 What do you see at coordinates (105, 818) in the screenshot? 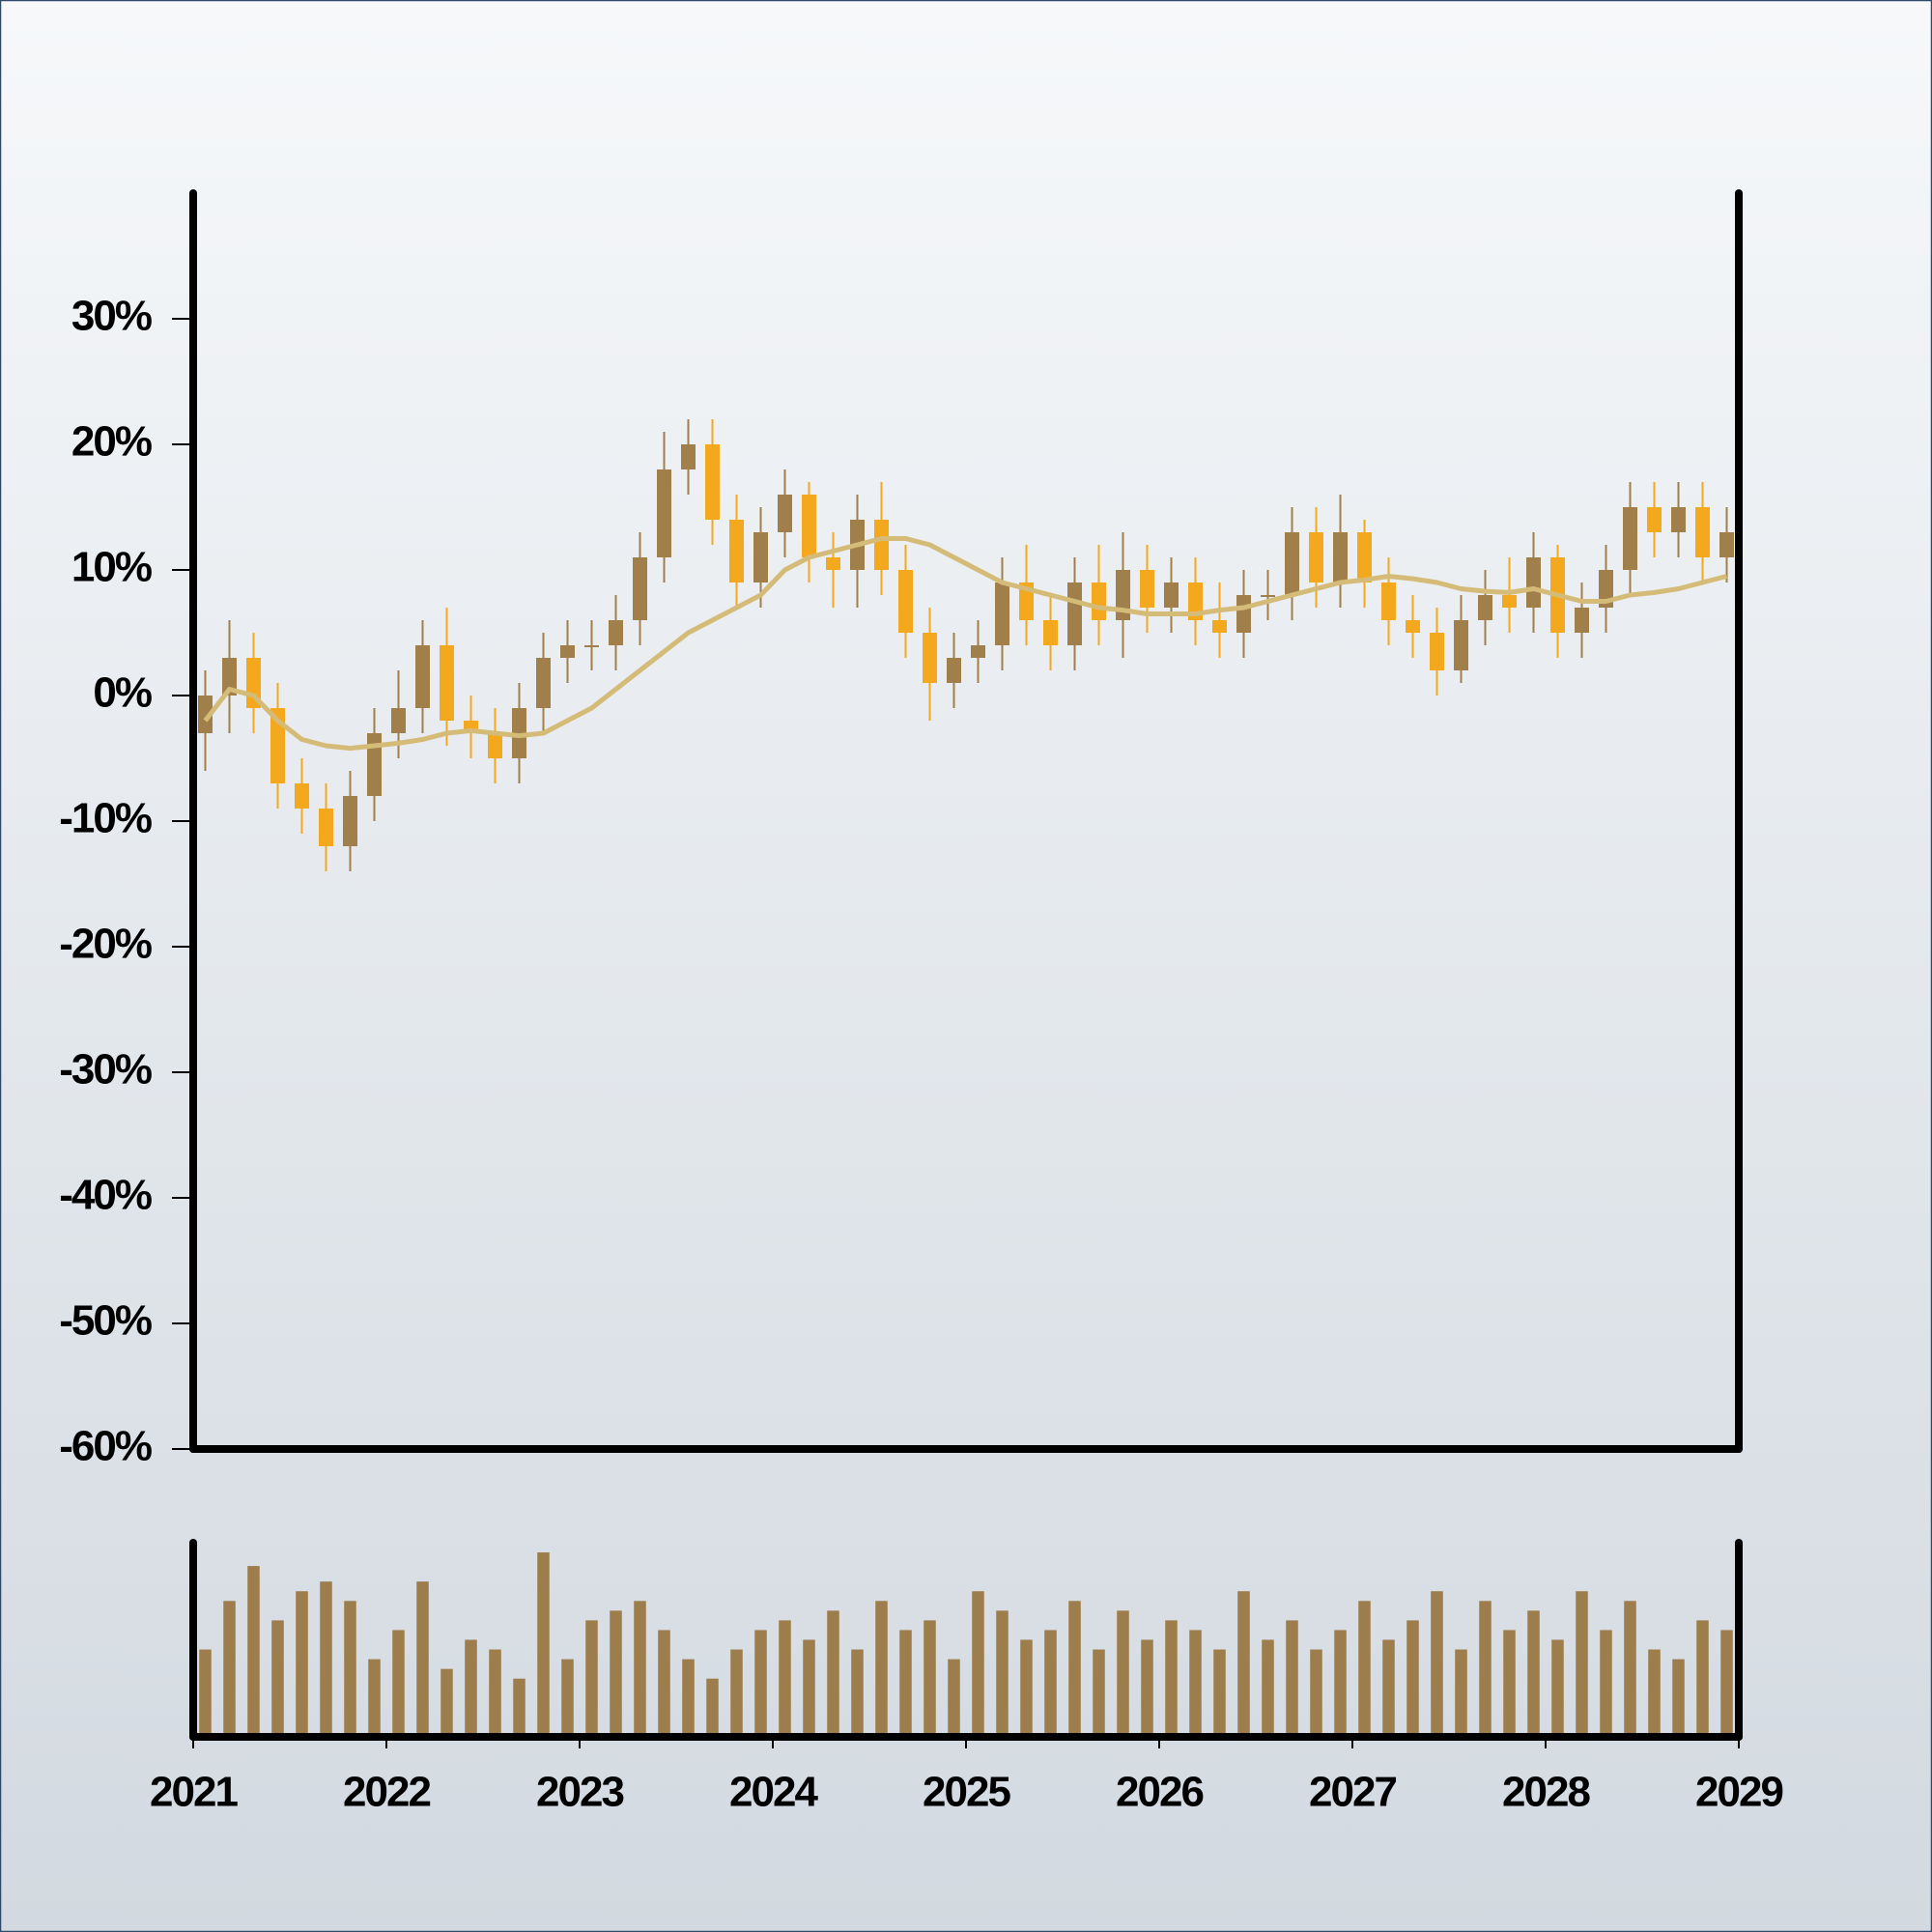
I see `y-tick-label: -10%` at bounding box center [105, 818].